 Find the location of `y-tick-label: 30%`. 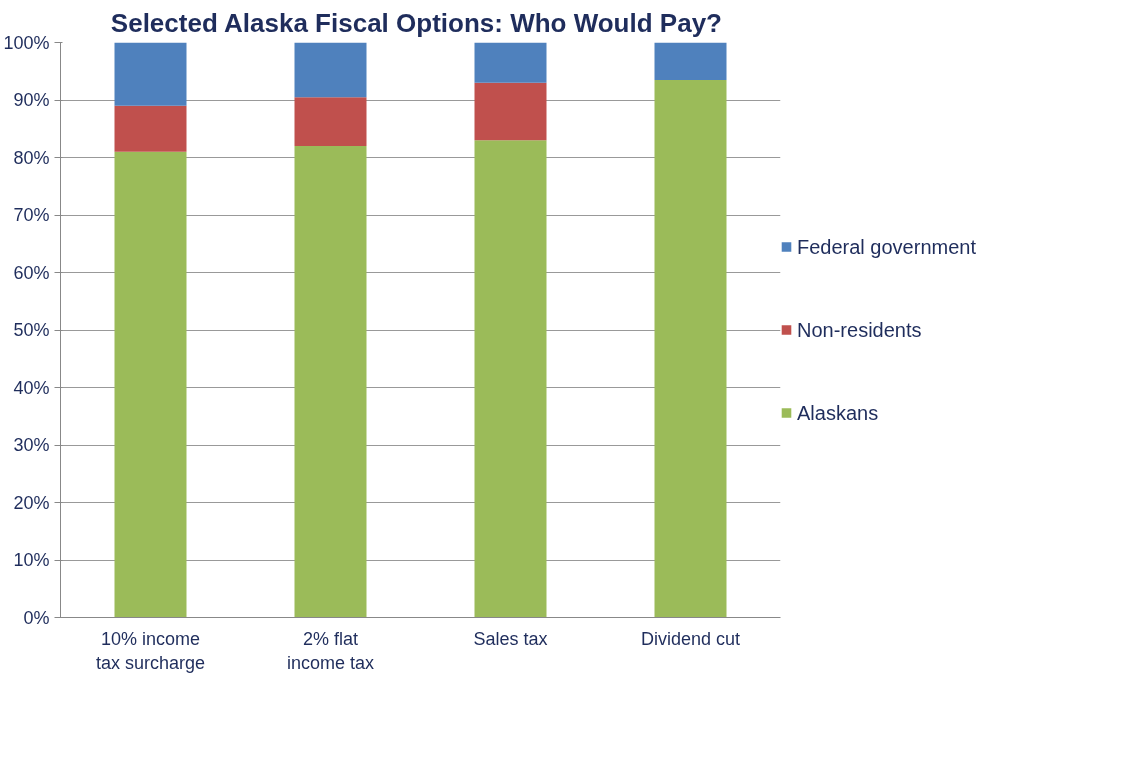

y-tick-label: 30% is located at coordinates (31, 445).